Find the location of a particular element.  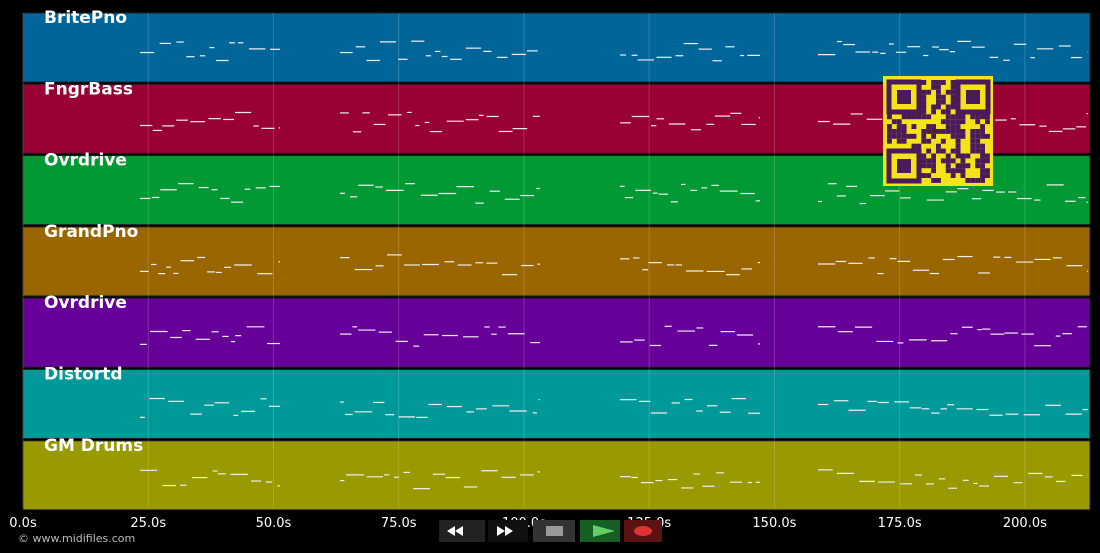

qr-finder is located at coordinates (904, 97).